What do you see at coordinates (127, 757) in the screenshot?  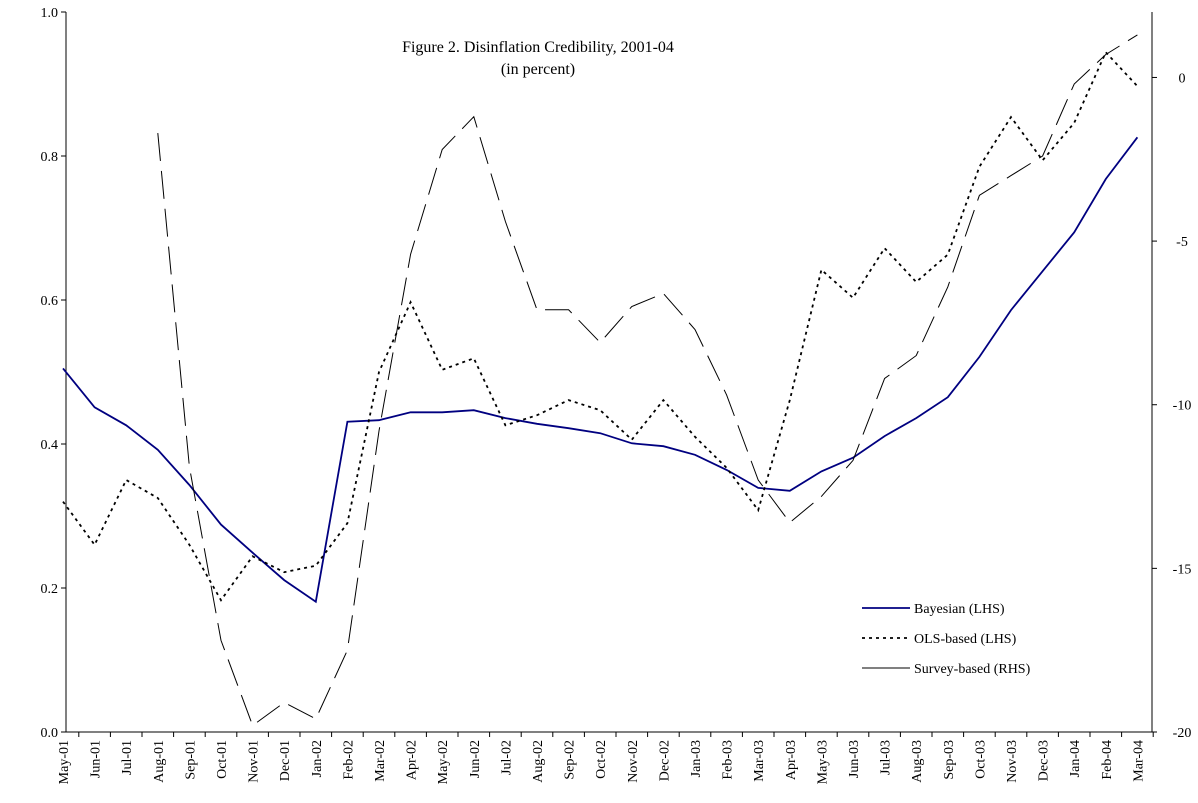 I see `x-tick-label: Jul-01` at bounding box center [127, 757].